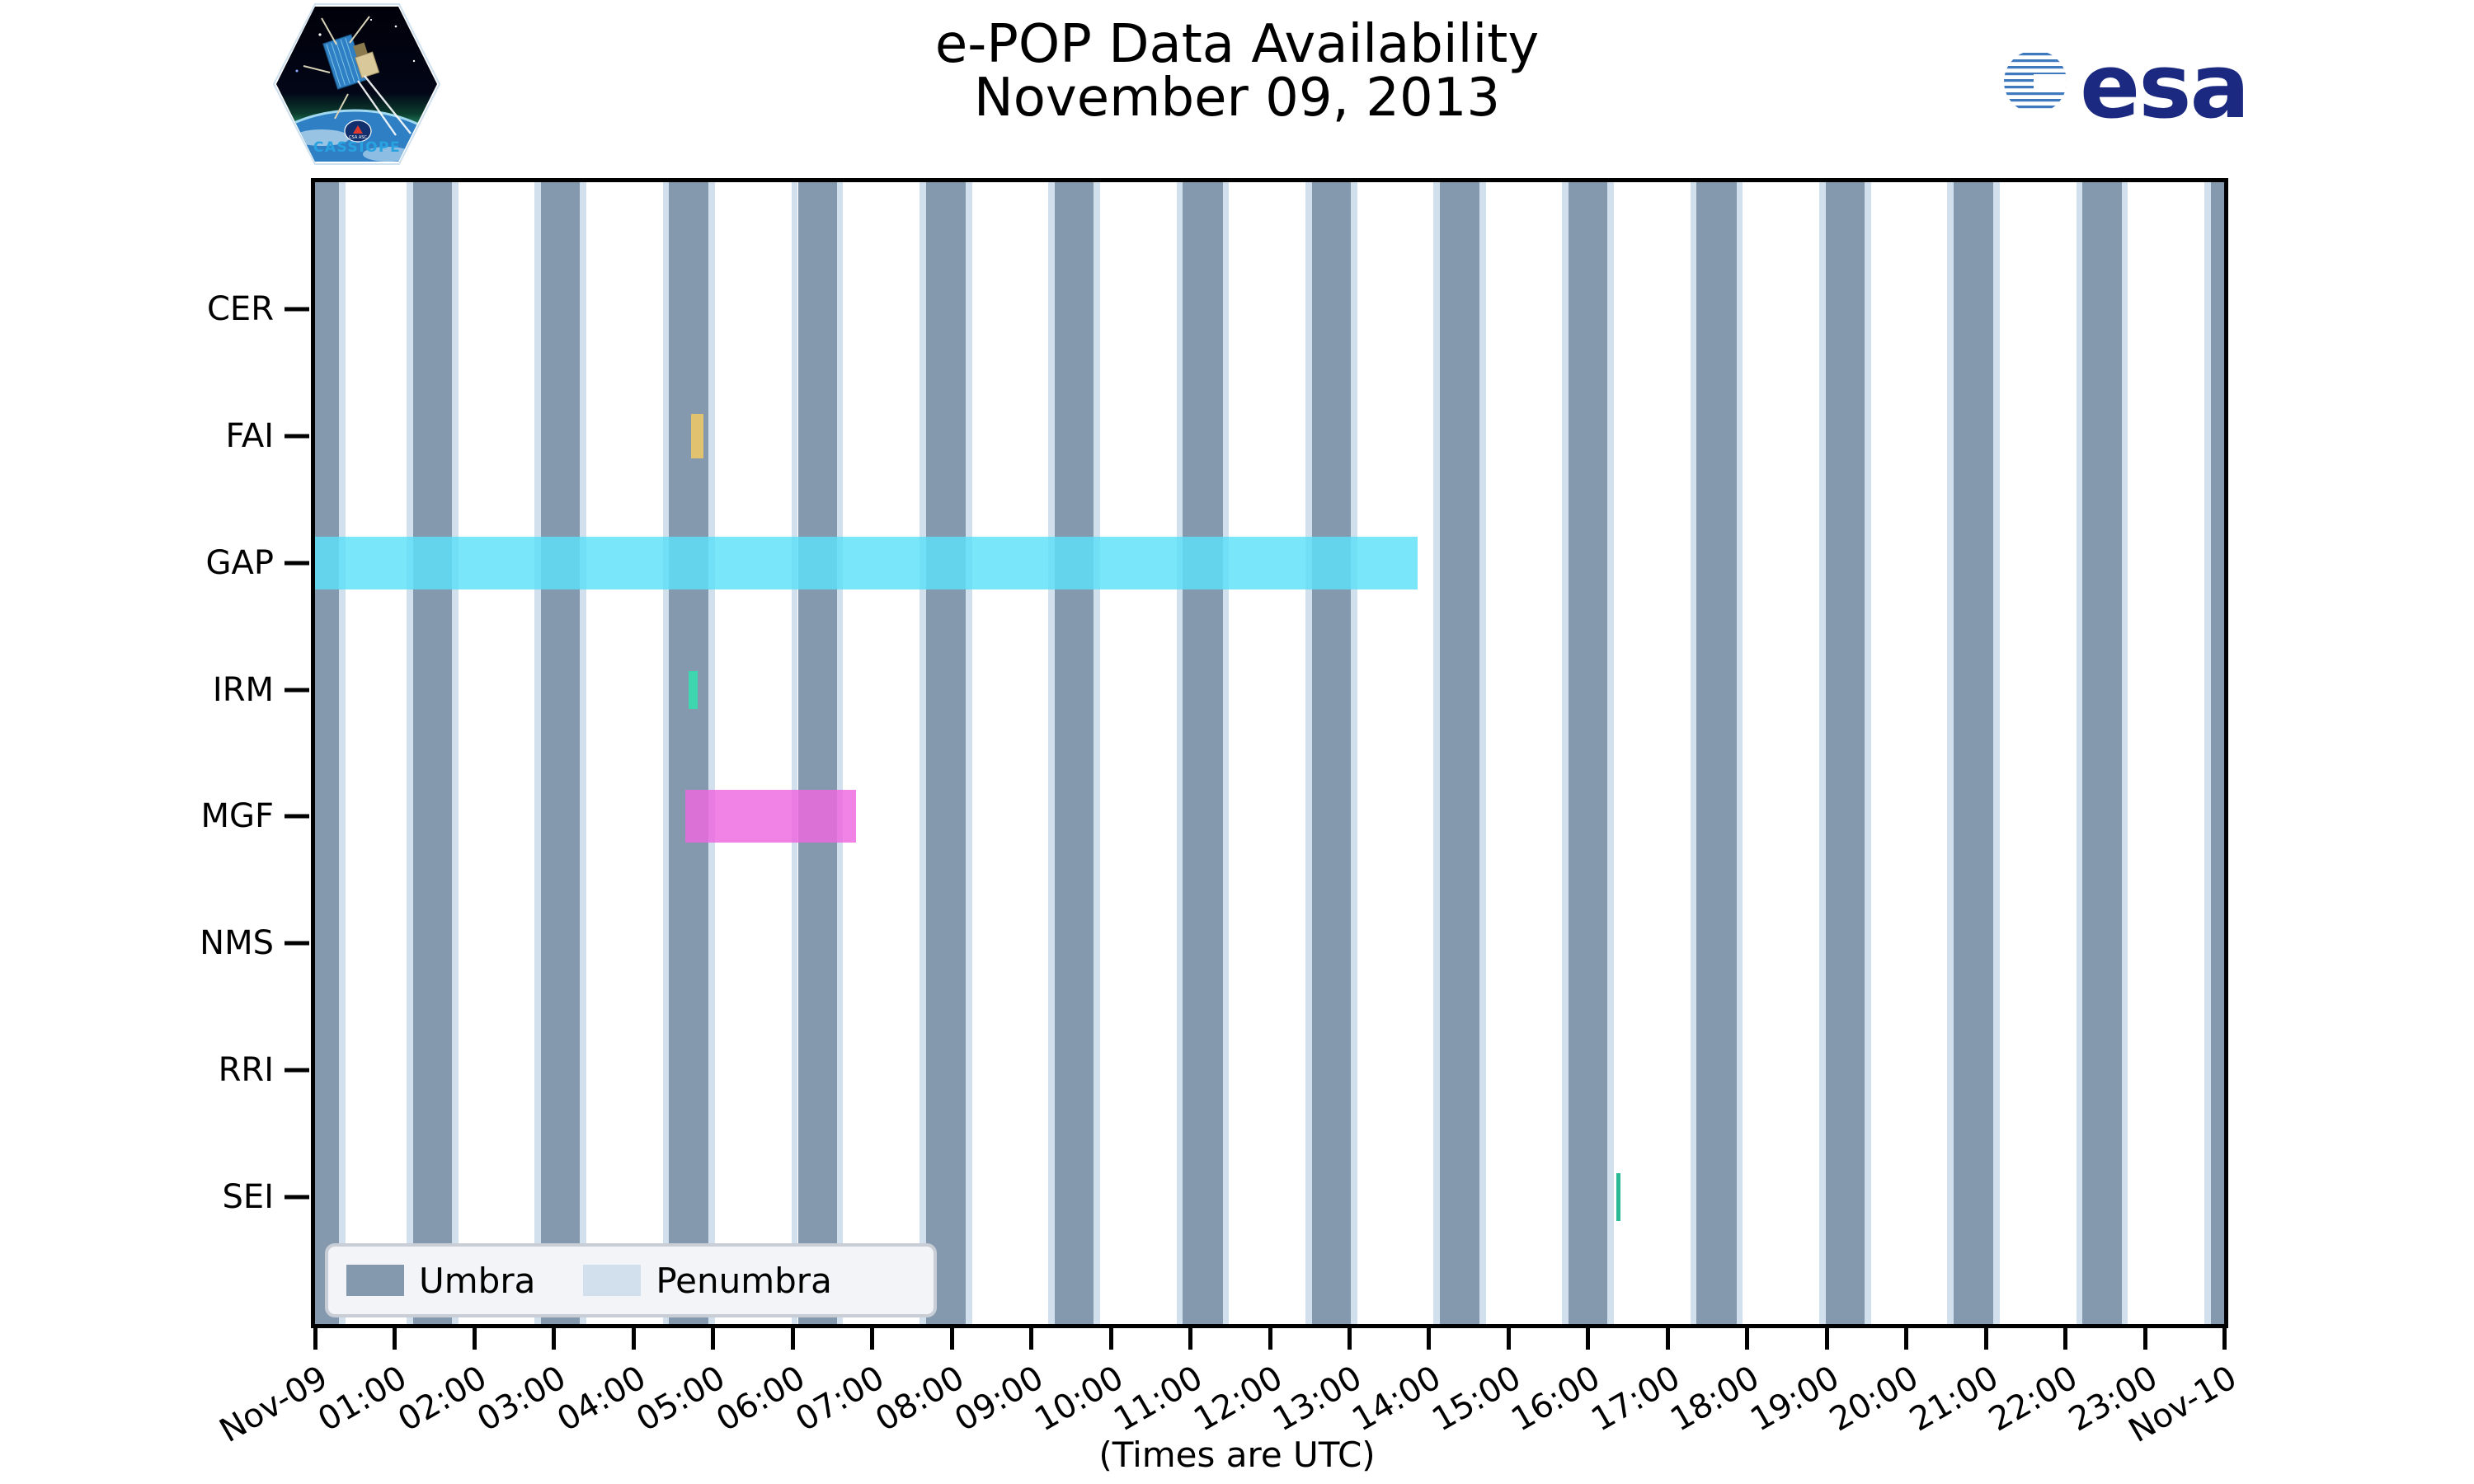  What do you see at coordinates (2164, 87) in the screenshot?
I see `esa-wordmark: esa` at bounding box center [2164, 87].